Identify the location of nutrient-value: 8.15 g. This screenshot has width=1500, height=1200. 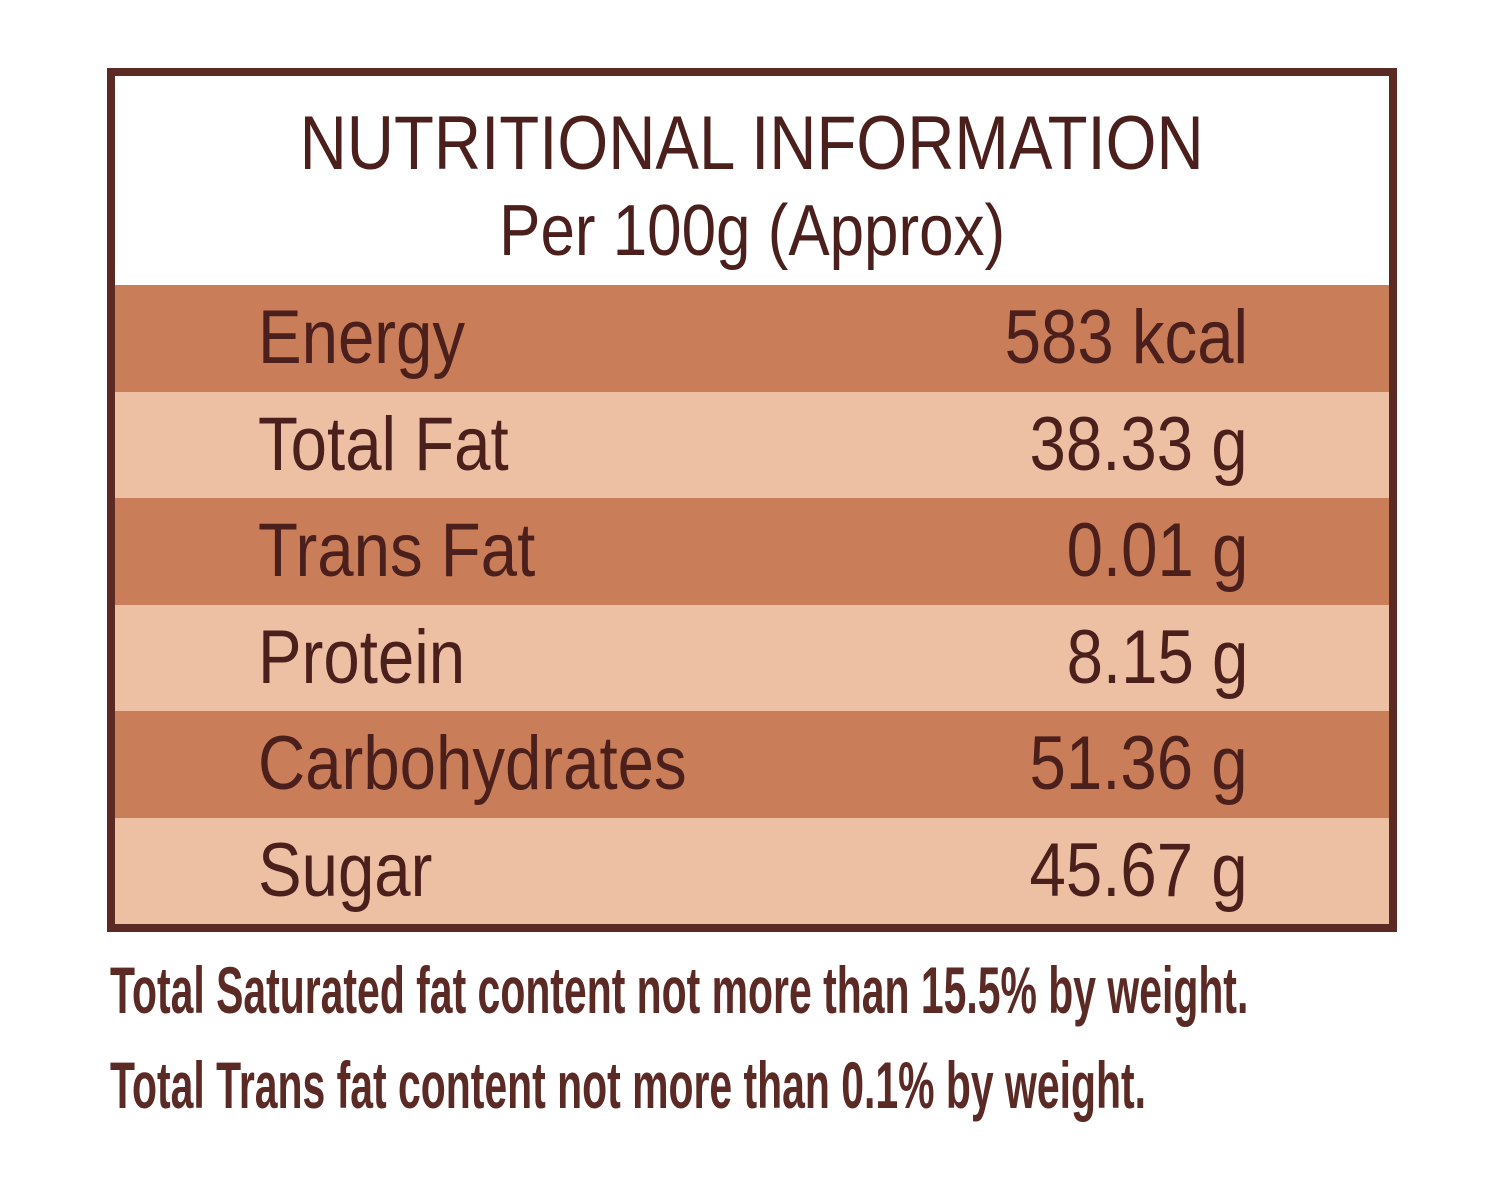
(1157, 657).